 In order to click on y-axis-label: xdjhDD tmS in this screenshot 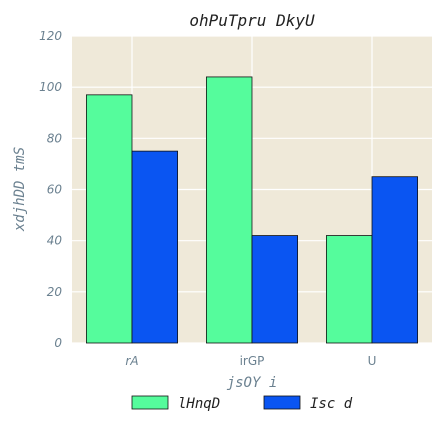, I will do `click(20, 189)`.